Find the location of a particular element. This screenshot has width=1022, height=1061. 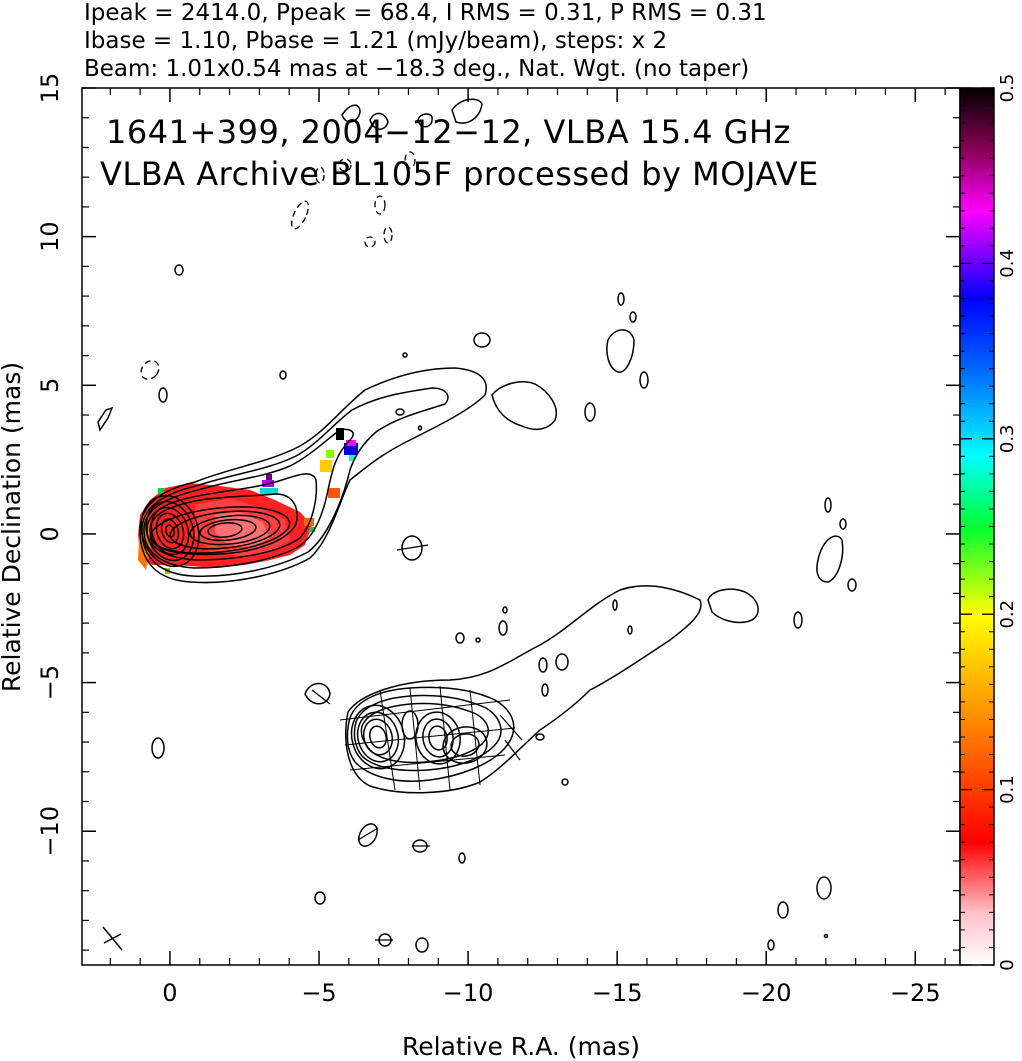

colorbar-tick-label: 0.1 is located at coordinates (1007, 789).